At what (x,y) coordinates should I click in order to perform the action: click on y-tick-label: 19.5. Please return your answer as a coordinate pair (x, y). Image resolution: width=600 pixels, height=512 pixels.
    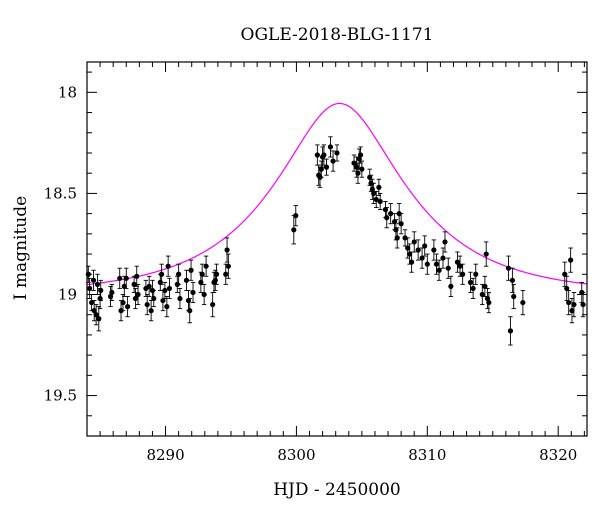
    Looking at the image, I should click on (60, 396).